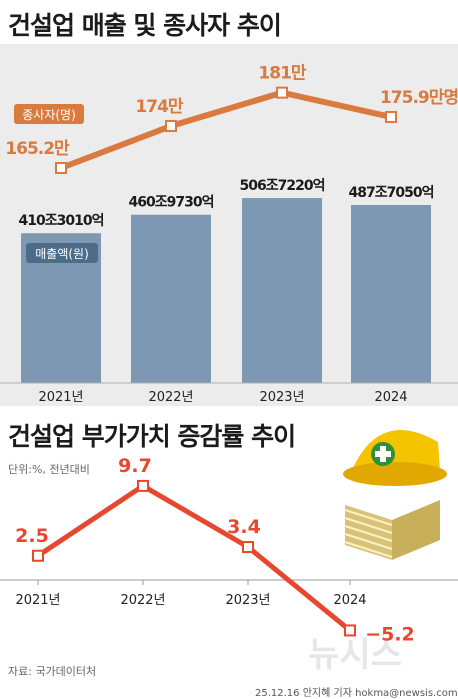 The height and width of the screenshot is (699, 458). I want to click on bar-x-tick-label: 2023년, so click(281, 397).